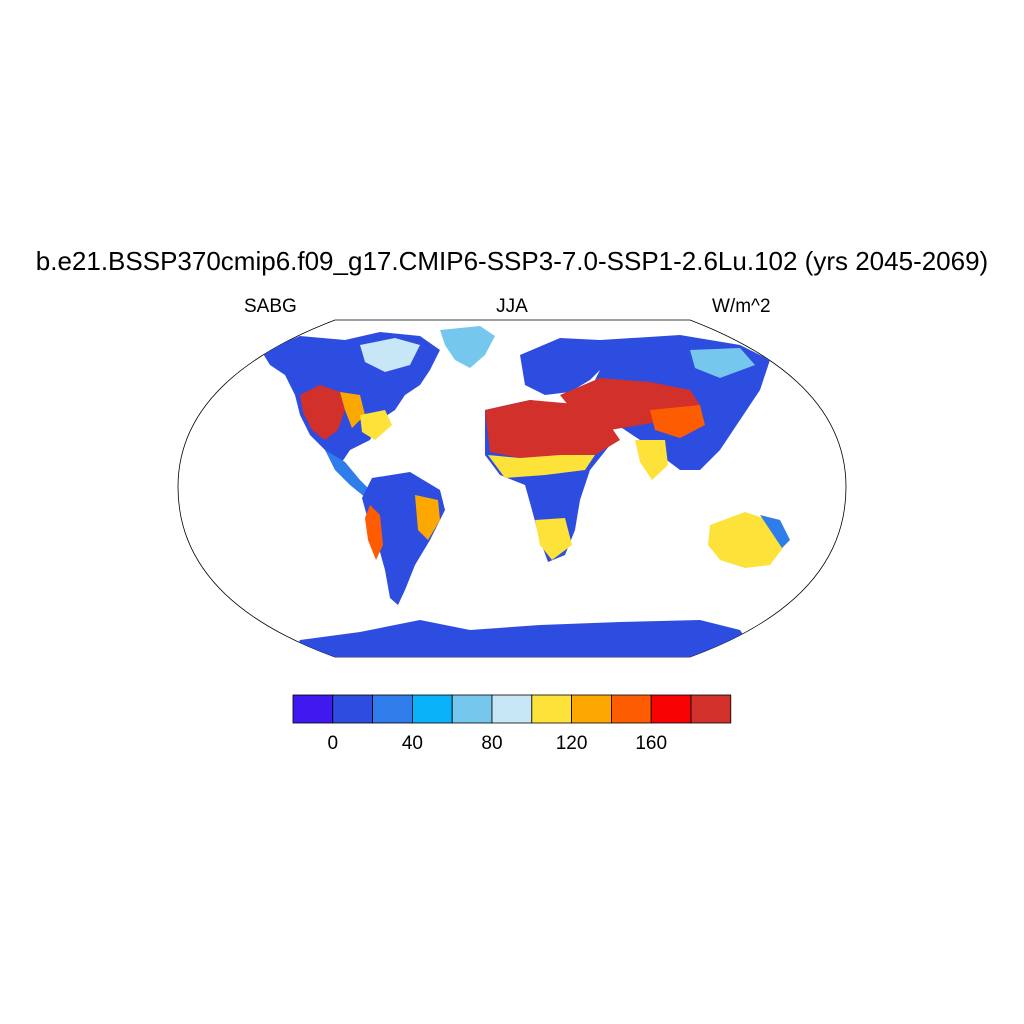 Image resolution: width=1024 pixels, height=1024 pixels. I want to click on antarctica, so click(525, 638).